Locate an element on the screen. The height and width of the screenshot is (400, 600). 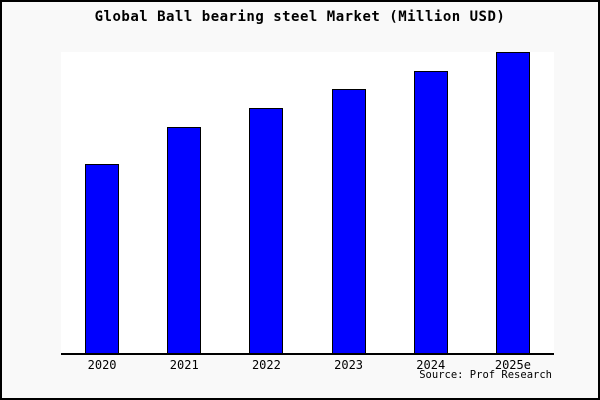
bar-2024 is located at coordinates (430, 211).